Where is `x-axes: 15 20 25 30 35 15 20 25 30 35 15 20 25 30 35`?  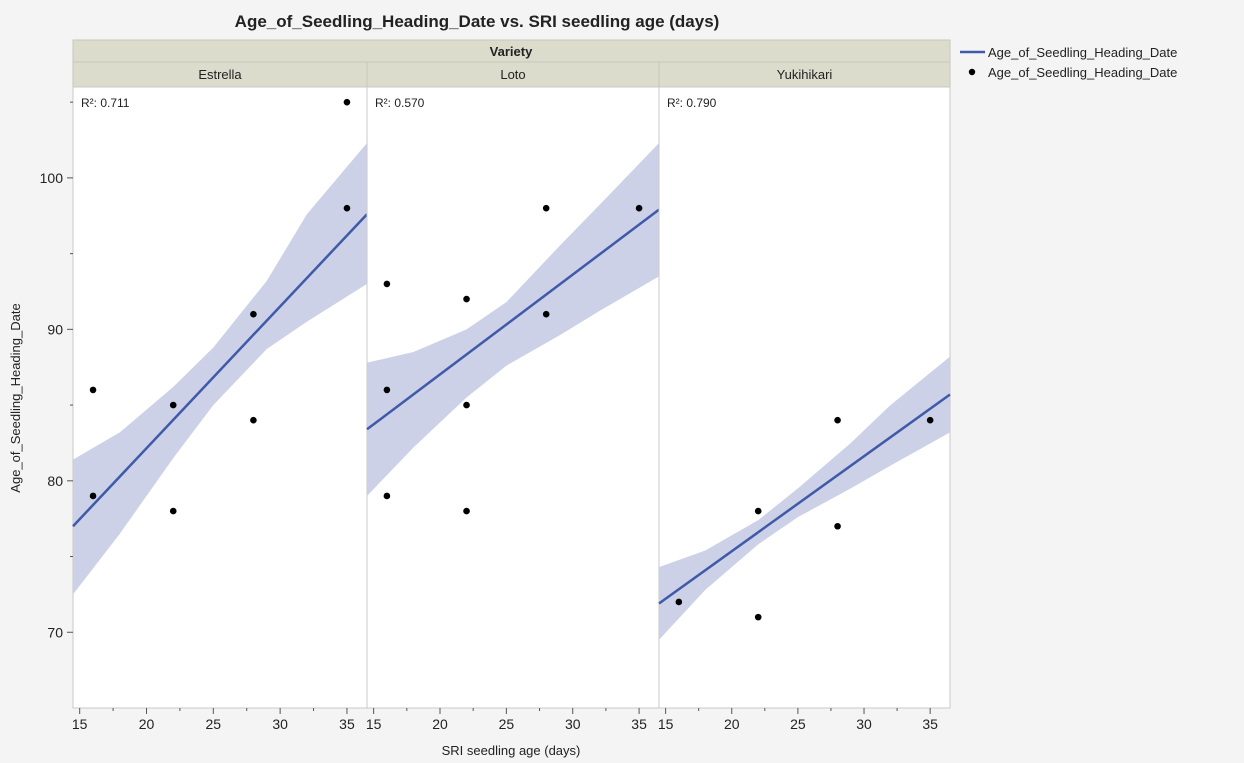 x-axes: 15 20 25 30 35 15 20 25 30 35 15 20 25 30 35 is located at coordinates (505, 720).